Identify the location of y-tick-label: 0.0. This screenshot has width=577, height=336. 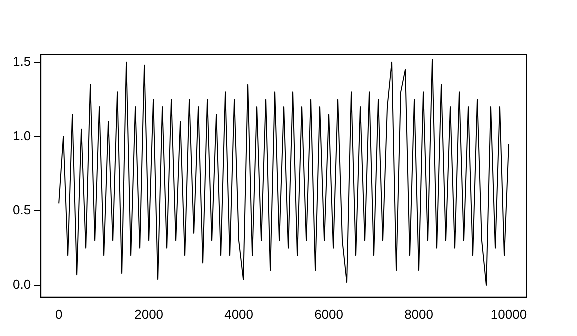
(22, 284).